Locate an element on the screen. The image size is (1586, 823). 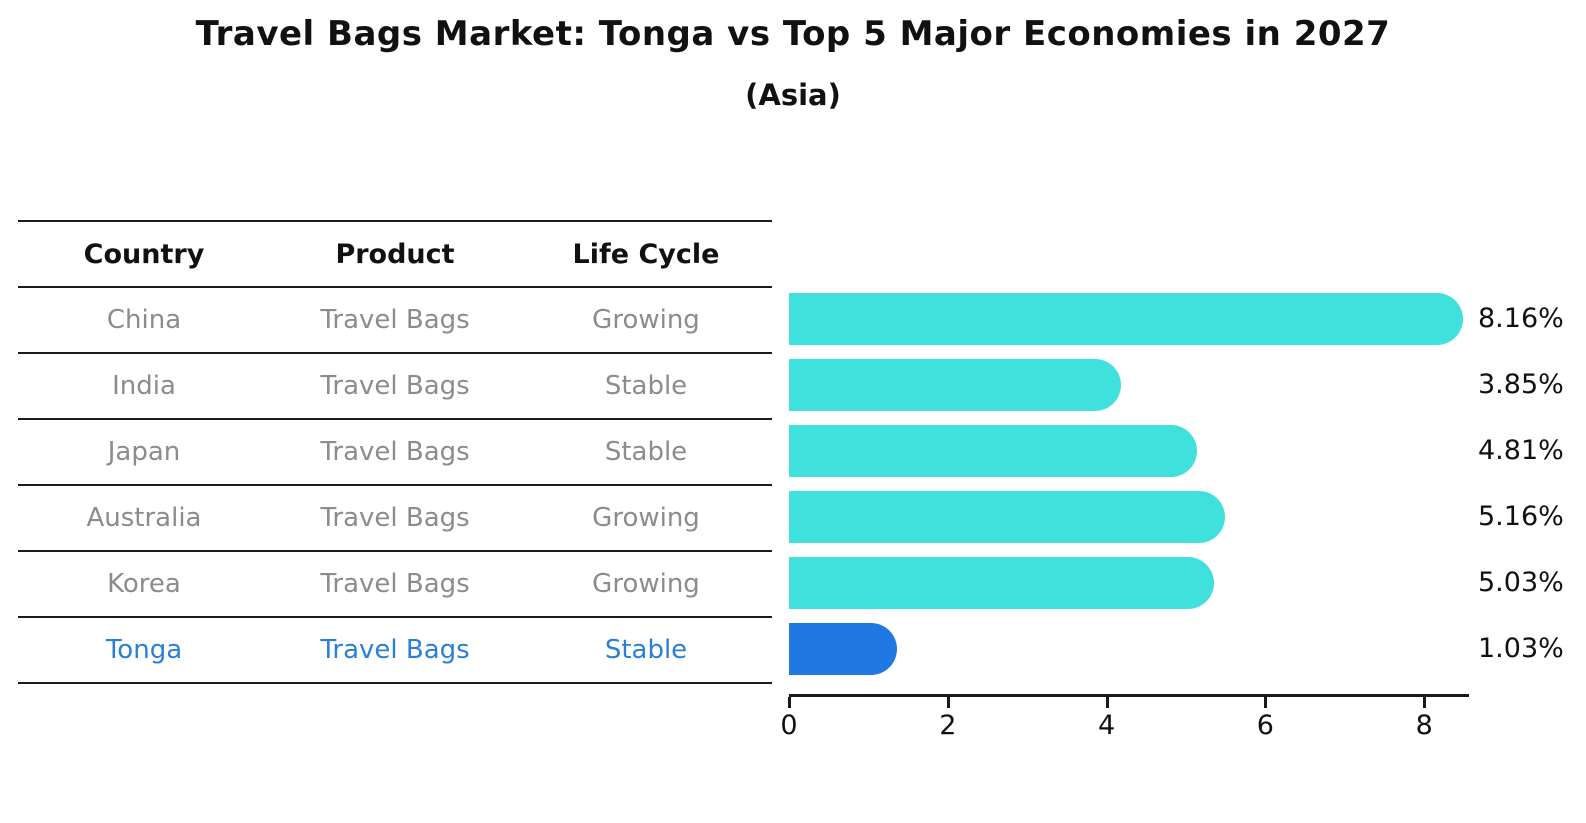
table-cell: Japan is located at coordinates (144, 452).